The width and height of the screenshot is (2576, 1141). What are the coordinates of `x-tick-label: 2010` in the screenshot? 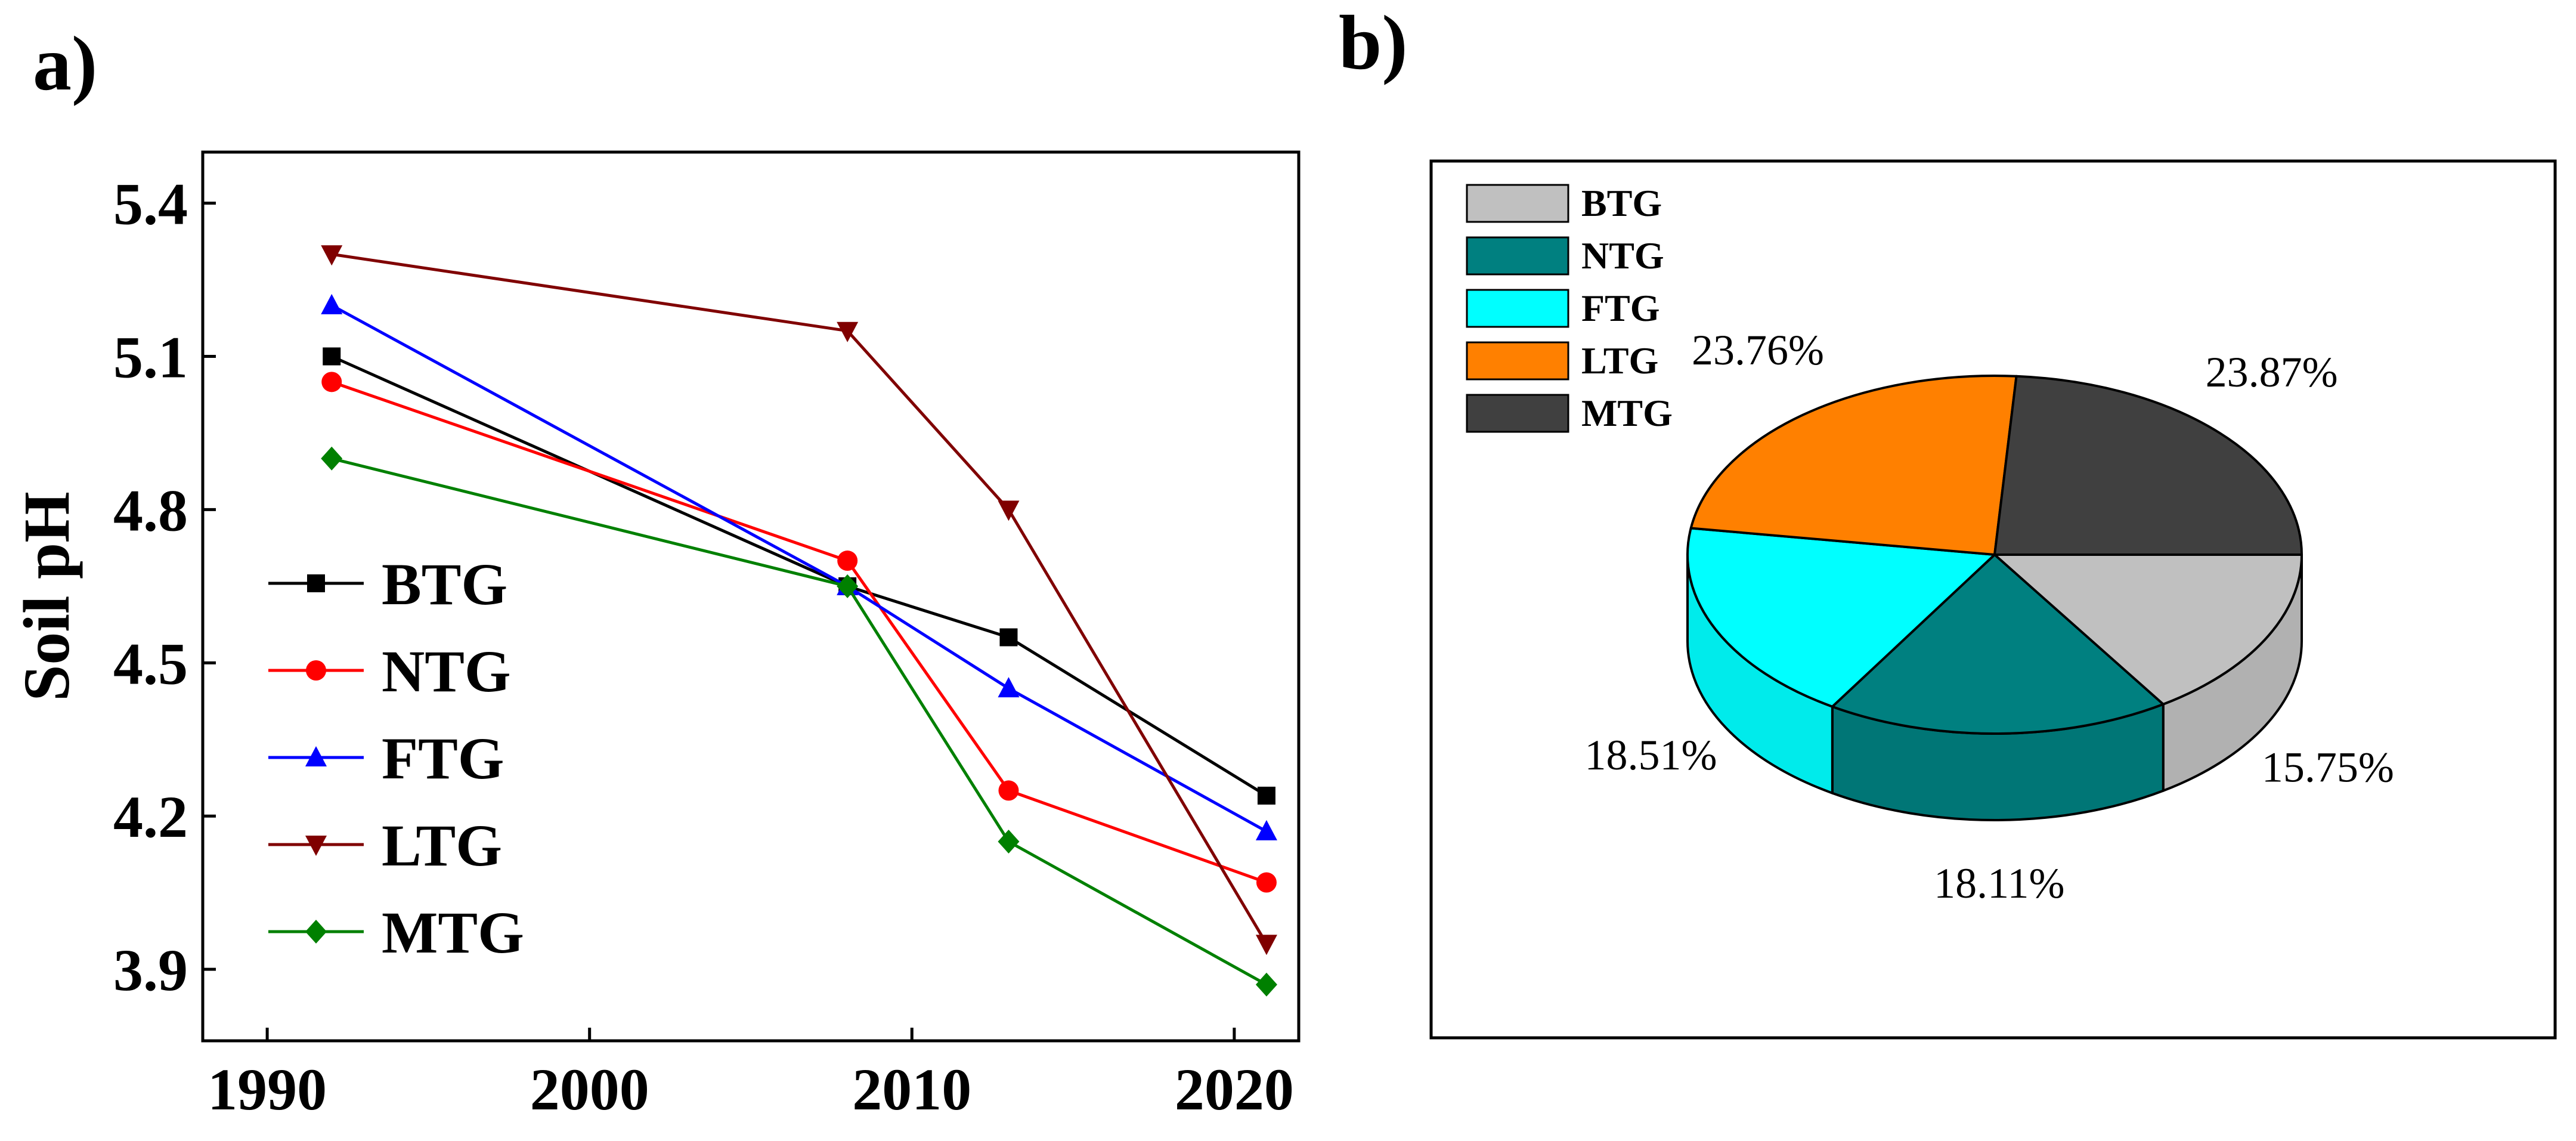 It's located at (912, 1089).